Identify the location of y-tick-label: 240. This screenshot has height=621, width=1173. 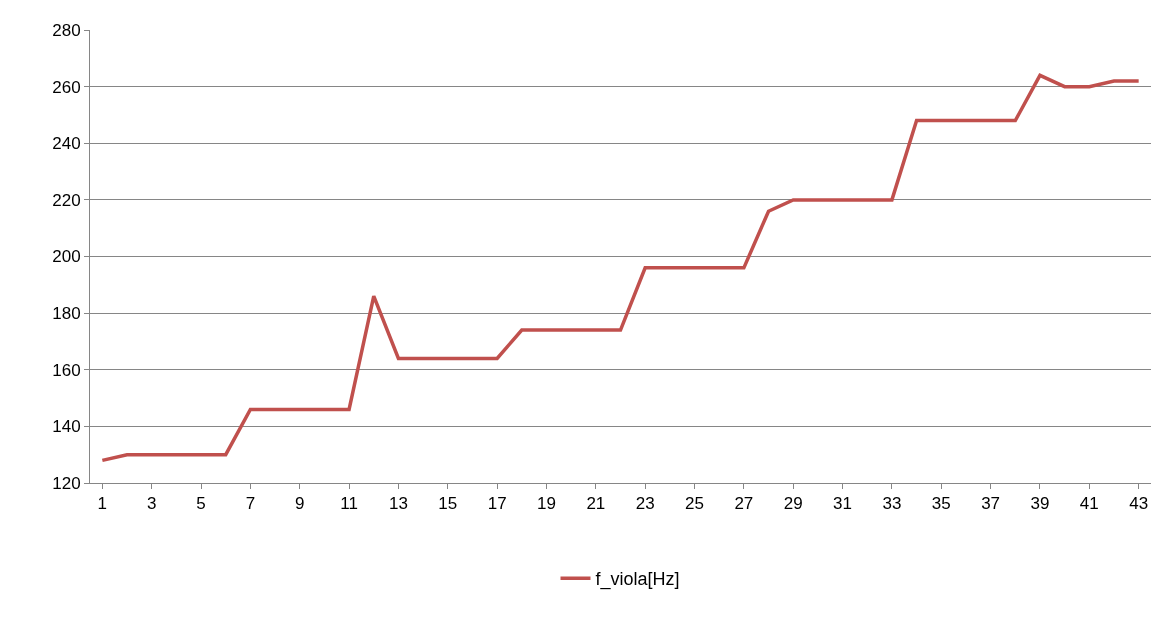
(66, 144).